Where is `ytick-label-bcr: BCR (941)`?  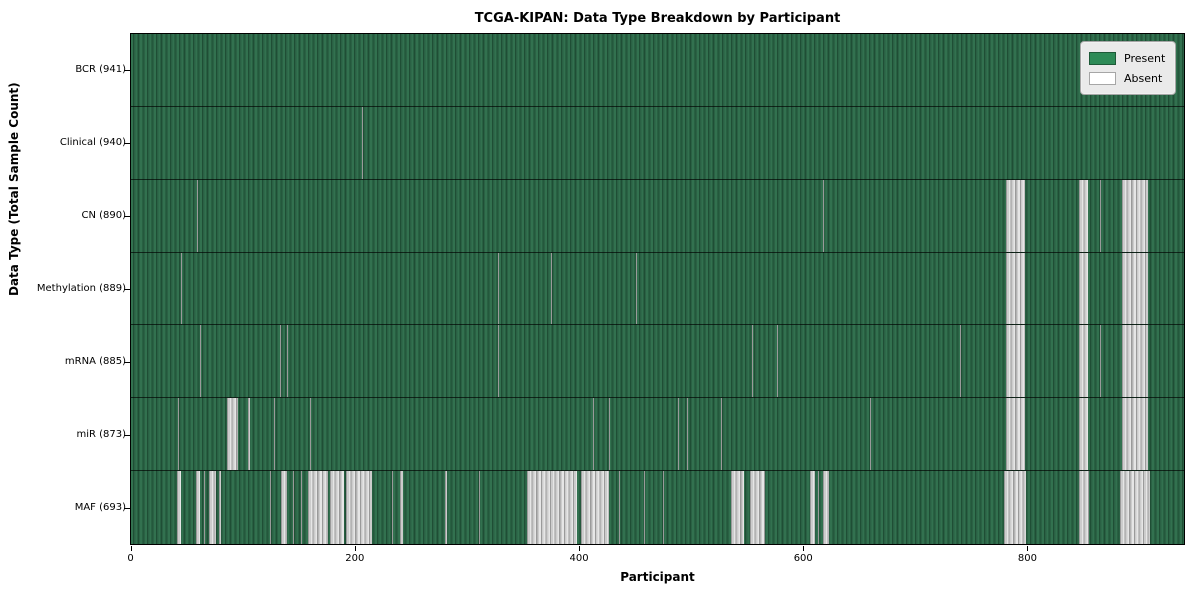
ytick-label-bcr: BCR (941) is located at coordinates (100, 69).